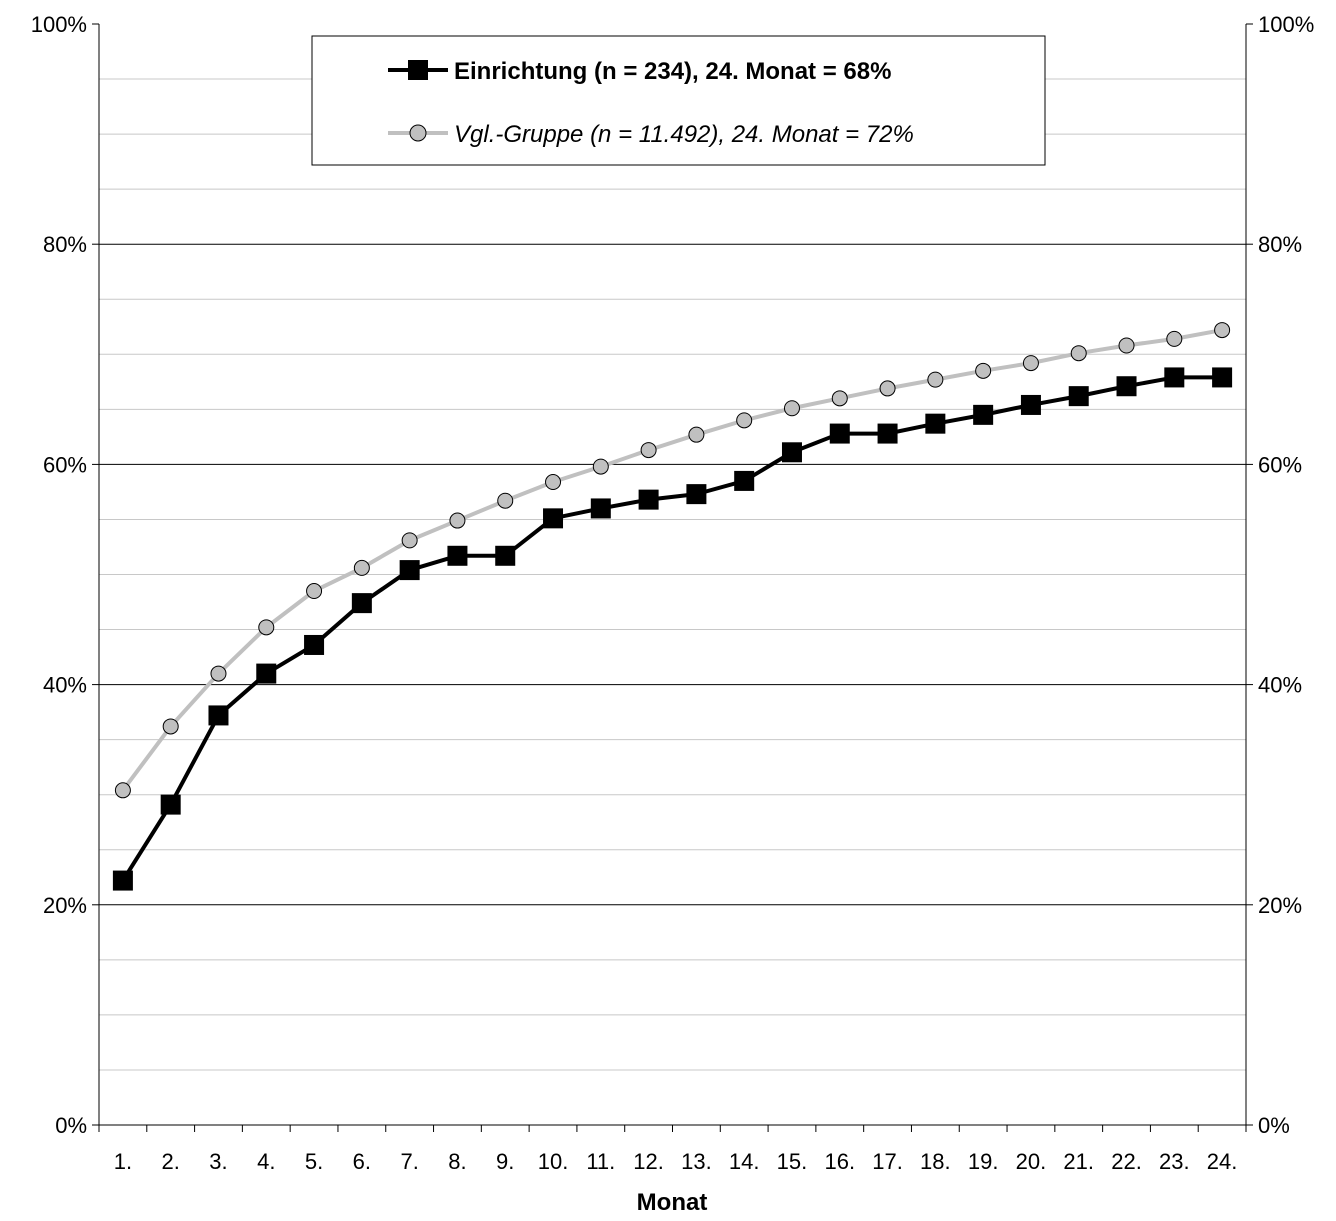 Image resolution: width=1336 pixels, height=1221 pixels. I want to click on legend-label-einrichtung: Einrichtung (n = 234), 24. Monat = 68%, so click(672, 71).